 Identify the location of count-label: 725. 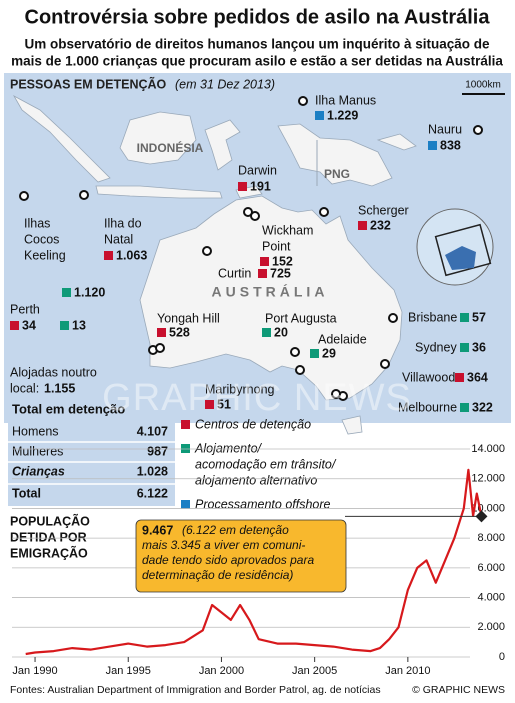
(280, 273).